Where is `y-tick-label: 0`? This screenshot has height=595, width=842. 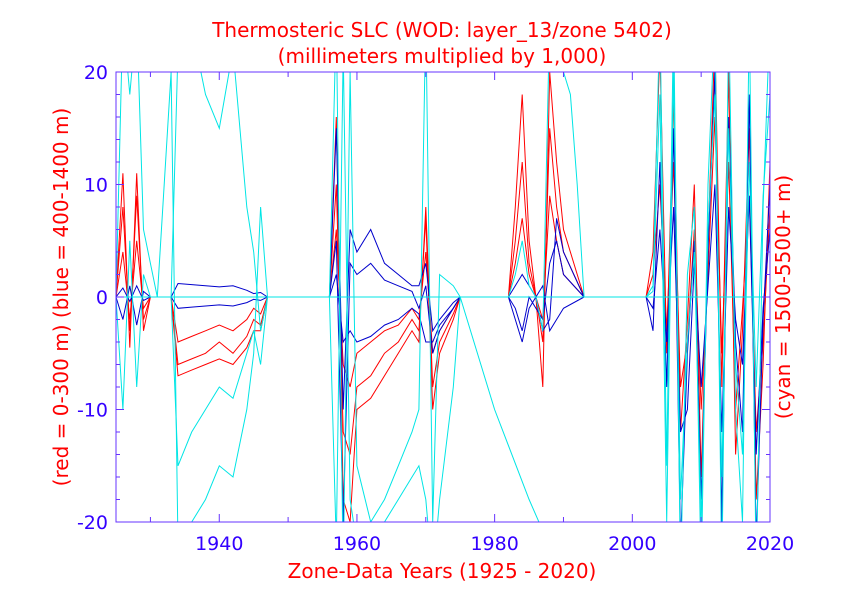
y-tick-label: 0 is located at coordinates (102, 298).